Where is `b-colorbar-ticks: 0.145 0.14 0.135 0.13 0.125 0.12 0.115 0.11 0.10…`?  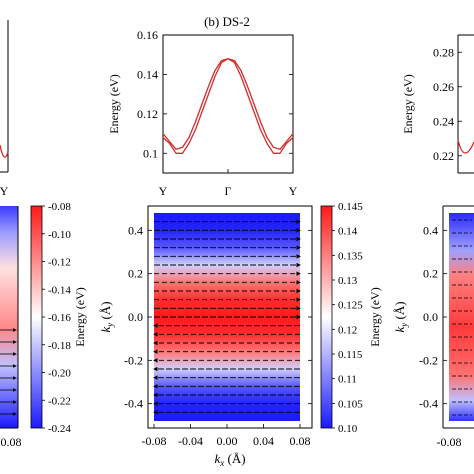
b-colorbar-ticks: 0.145 0.14 0.135 0.13 0.125 0.12 0.115 0.11 0.10… is located at coordinates (347, 318).